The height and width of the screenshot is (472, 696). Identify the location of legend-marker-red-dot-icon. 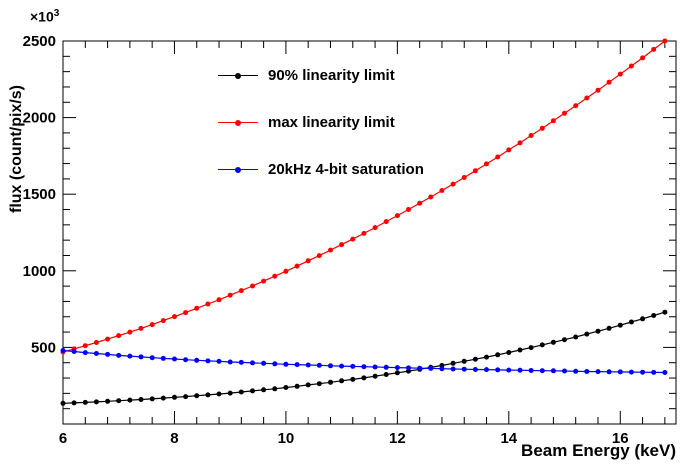
(238, 123).